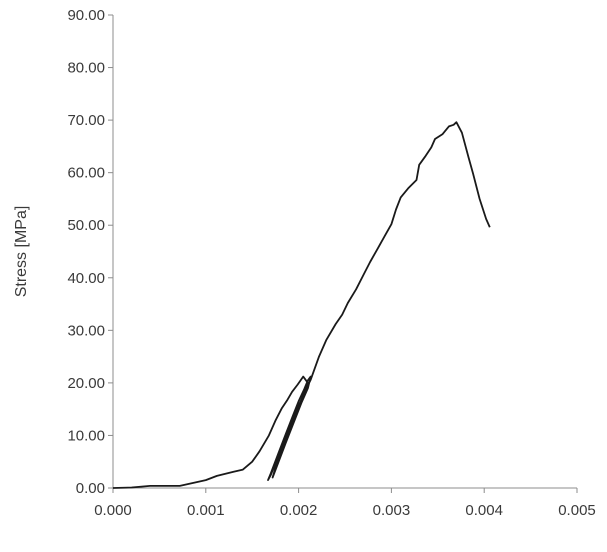 This screenshot has width=607, height=552. Describe the element at coordinates (86, 173) in the screenshot. I see `y-tick-label: 60.00` at that location.